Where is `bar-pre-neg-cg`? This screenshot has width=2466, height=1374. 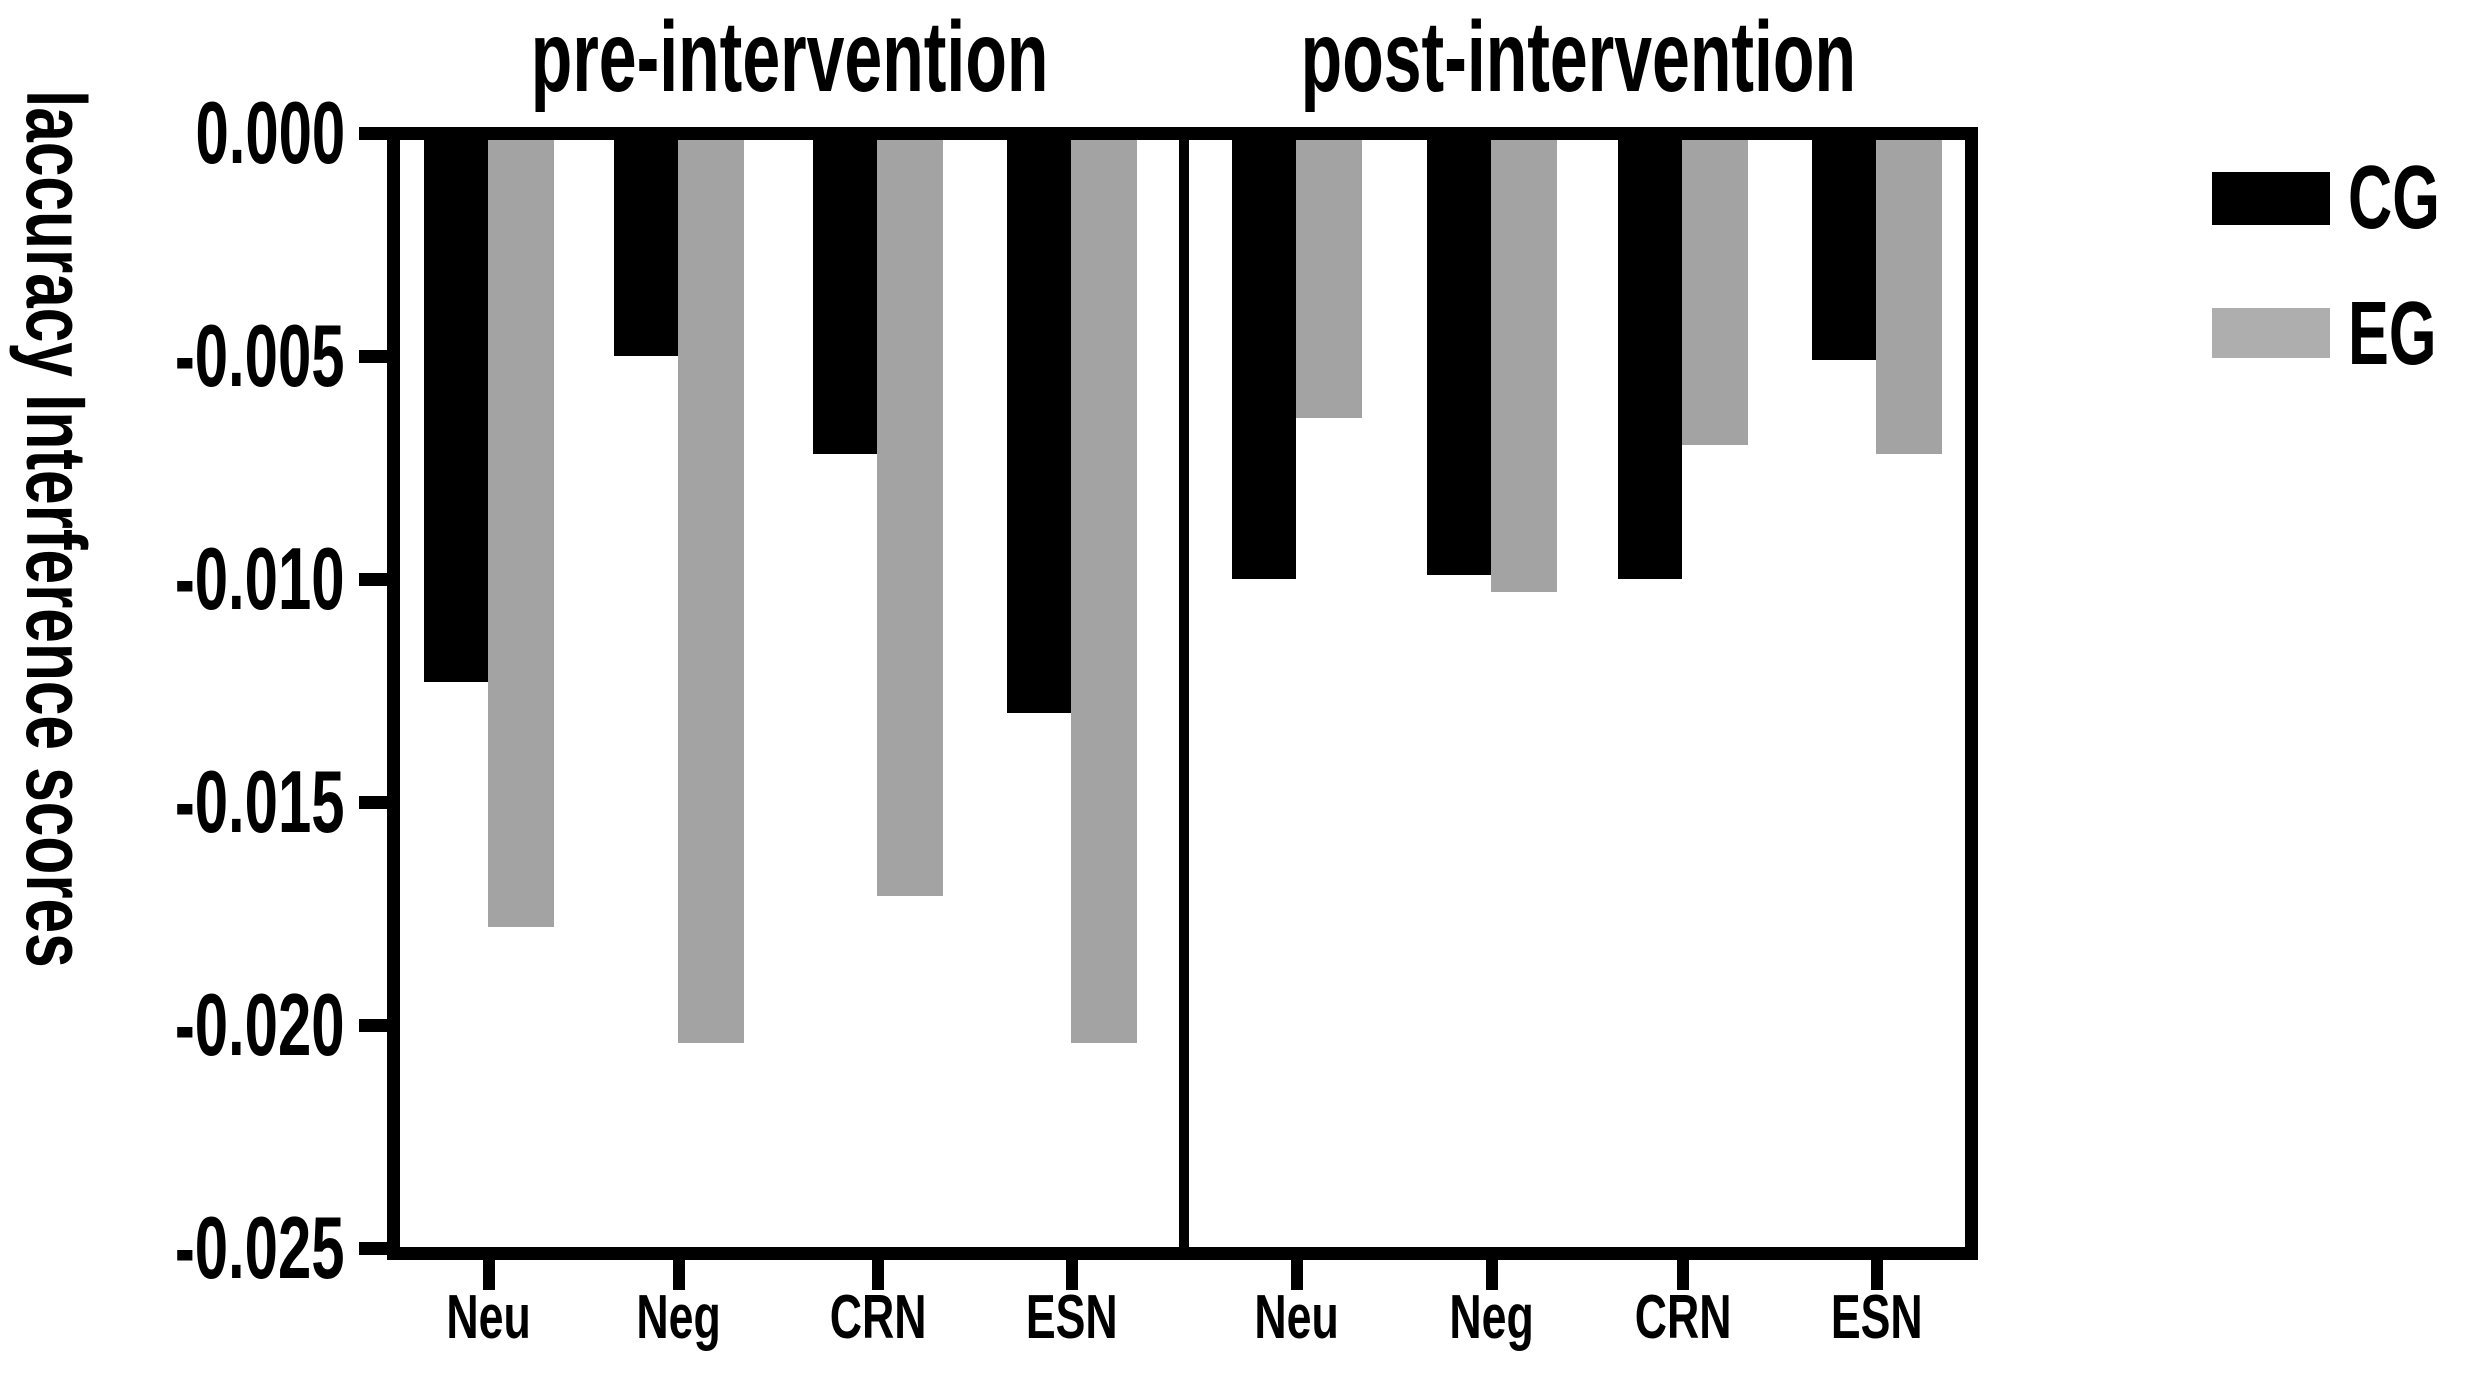
bar-pre-neg-cg is located at coordinates (646, 248).